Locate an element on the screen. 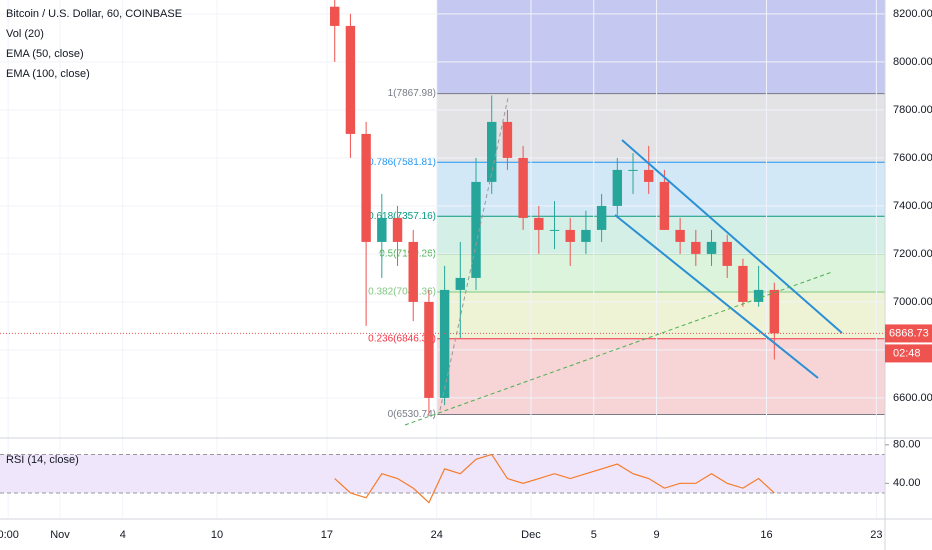 This screenshot has width=932, height=550. indicator-label: Vol (20) is located at coordinates (25, 34).